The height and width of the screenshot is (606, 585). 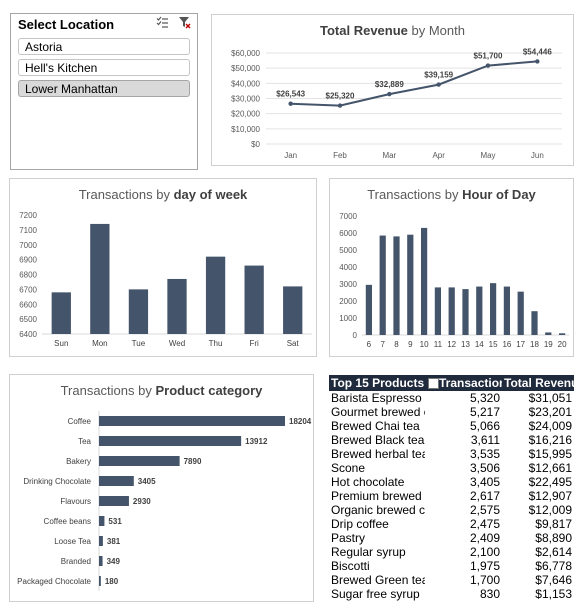 What do you see at coordinates (67, 521) in the screenshot?
I see `category-label: Coffee beans` at bounding box center [67, 521].